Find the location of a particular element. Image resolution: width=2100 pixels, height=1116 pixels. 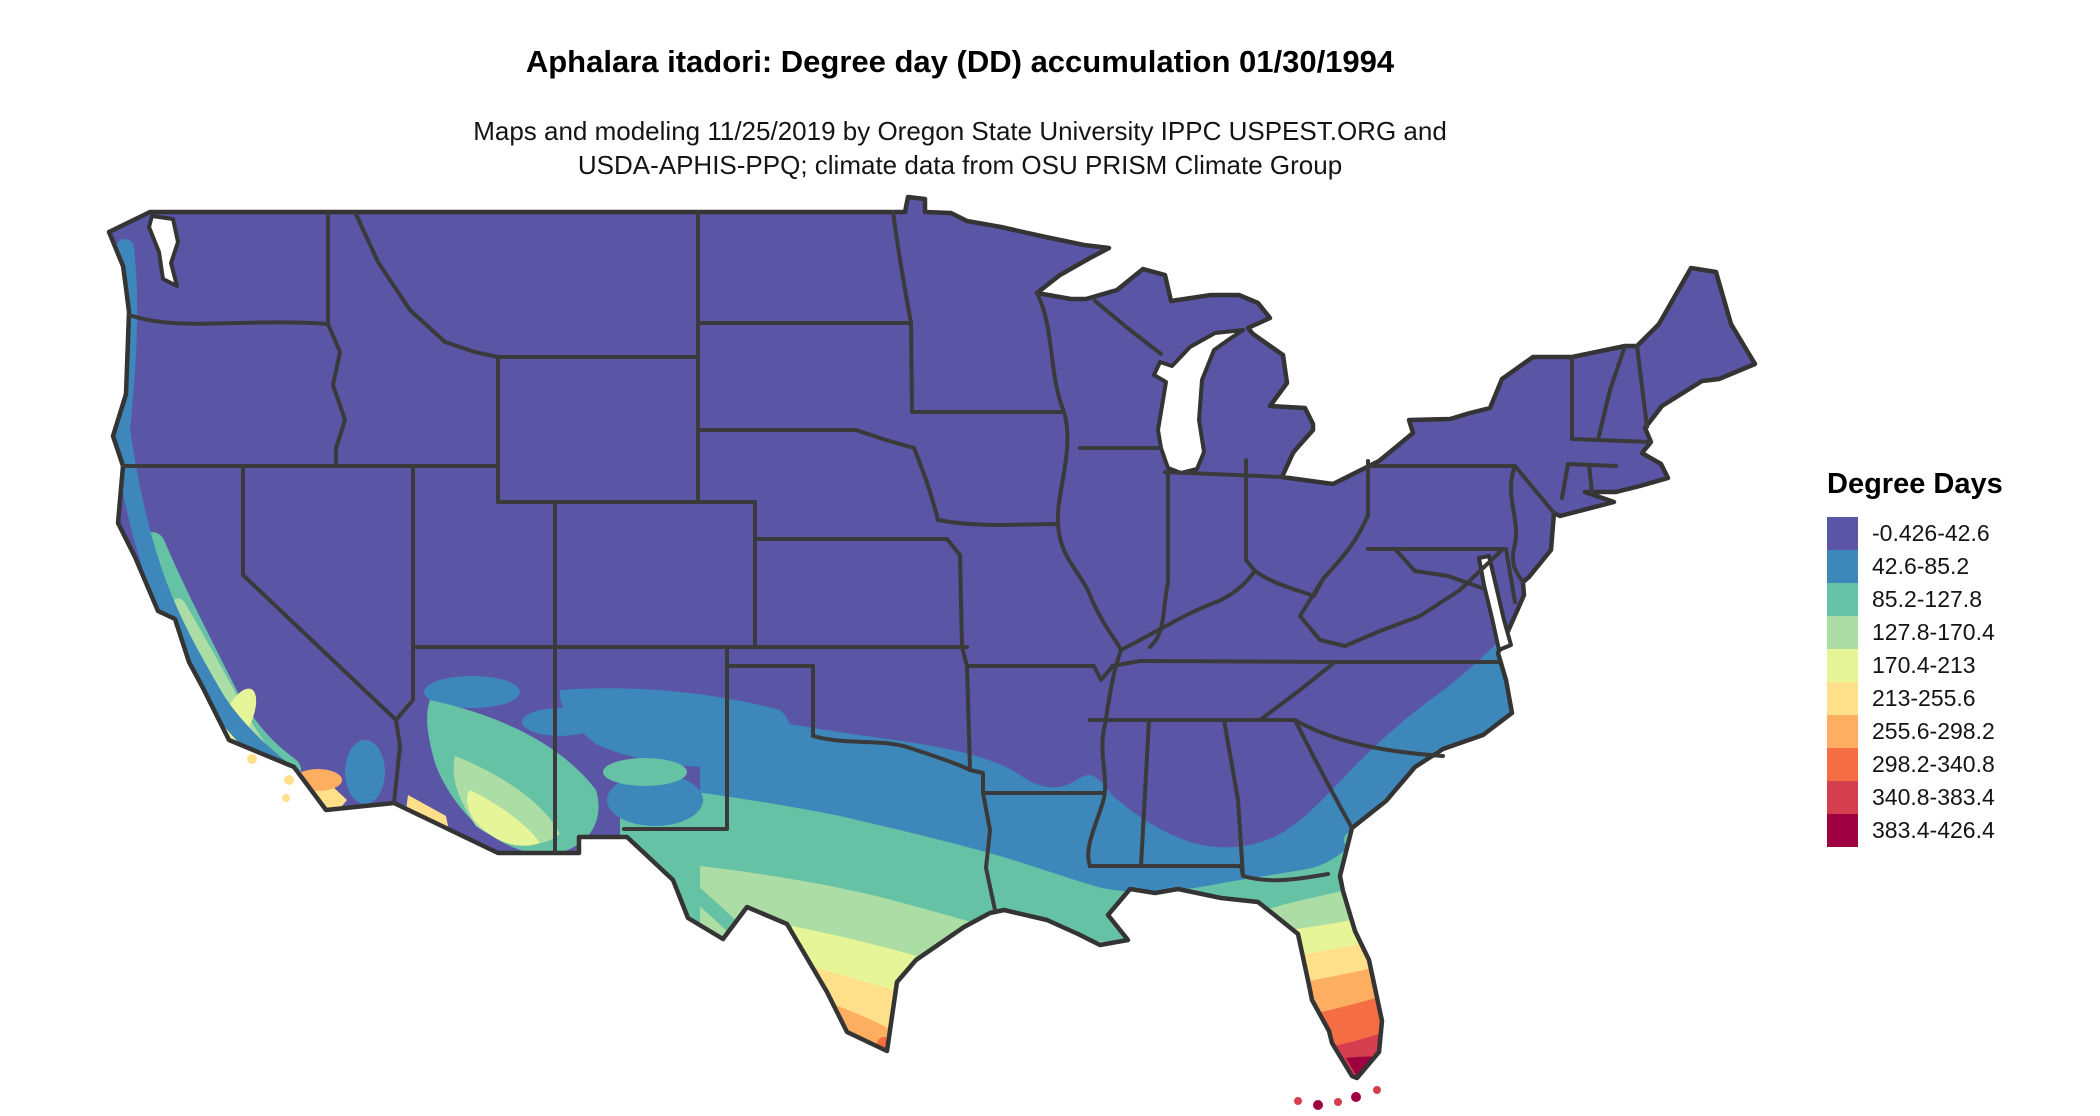

state-borders-east is located at coordinates (1475, 496).